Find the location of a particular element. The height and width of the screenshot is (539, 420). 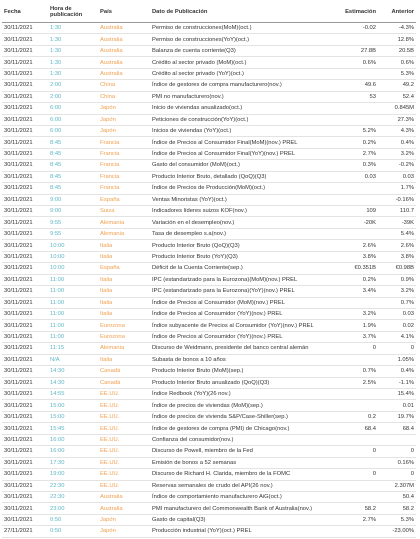

column-header: País is located at coordinates (124, 12).